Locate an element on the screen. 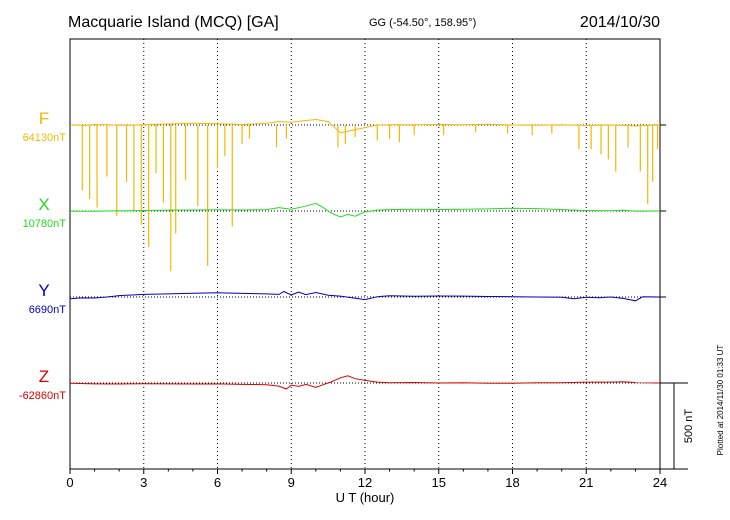 This screenshot has width=730, height=520. series-name-z: Z is located at coordinates (44, 376).